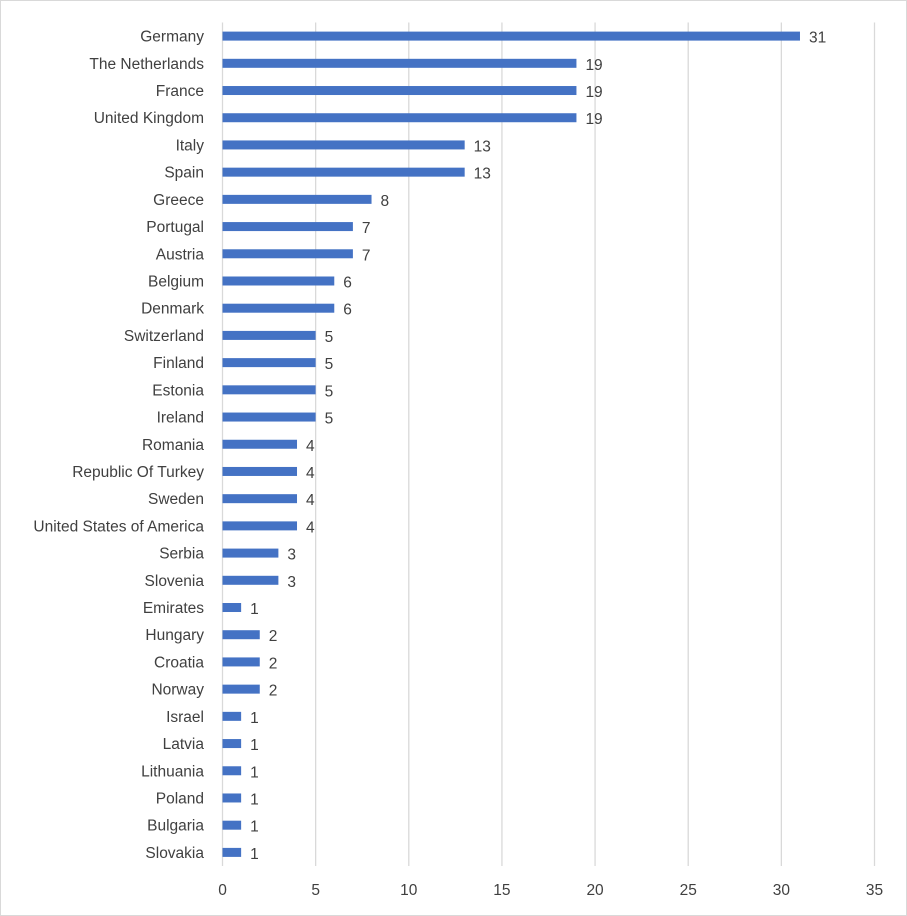  I want to click on x-tick-label-0: 0, so click(222, 890).